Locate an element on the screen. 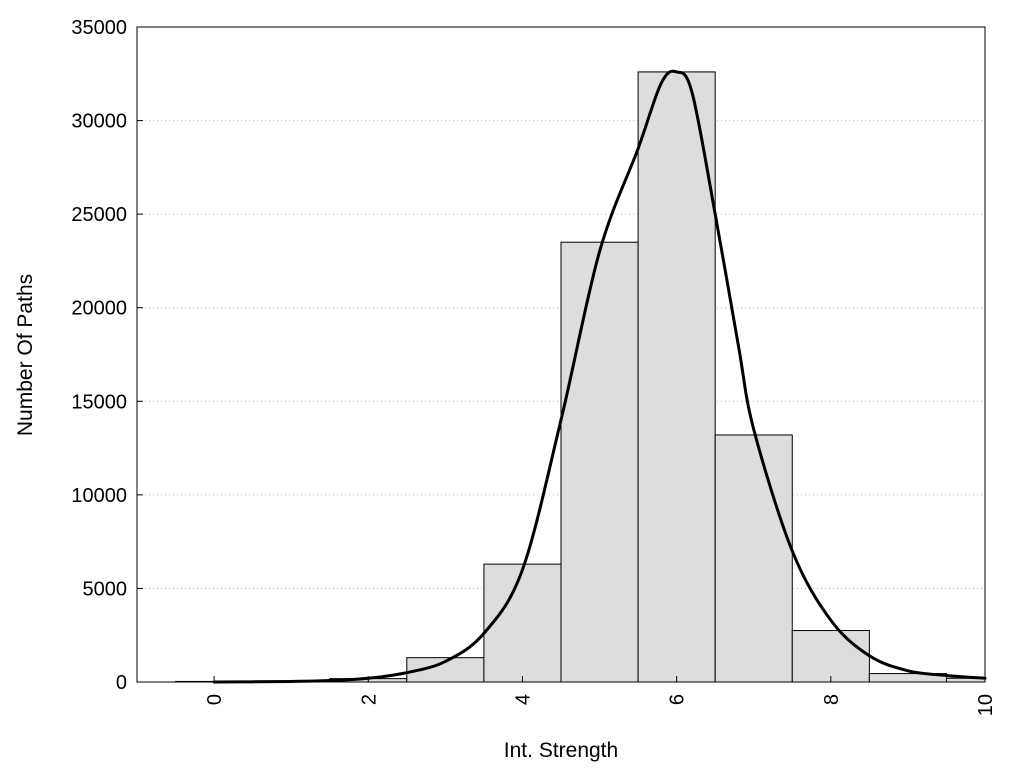  y-tick-label: 20000 is located at coordinates (99, 309).